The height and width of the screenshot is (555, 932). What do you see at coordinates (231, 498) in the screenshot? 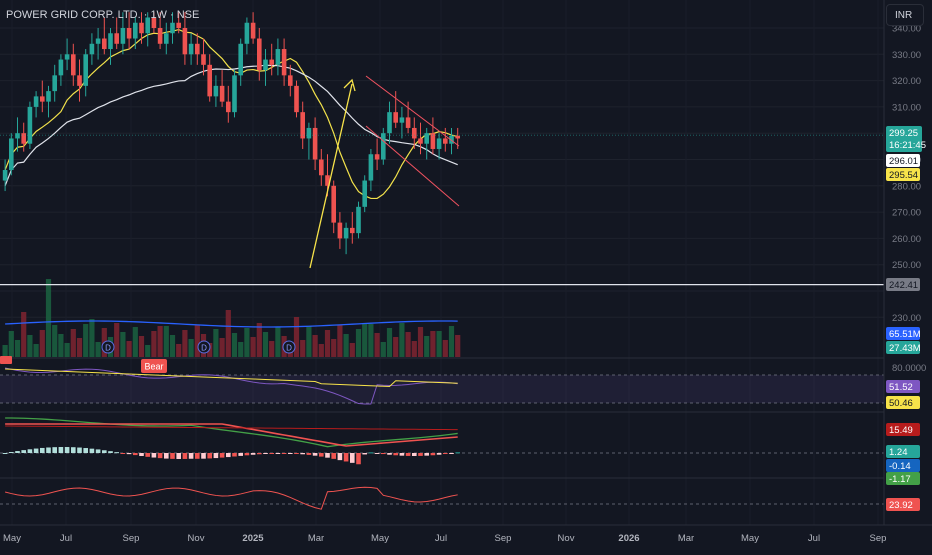
I see `adx-line` at bounding box center [231, 498].